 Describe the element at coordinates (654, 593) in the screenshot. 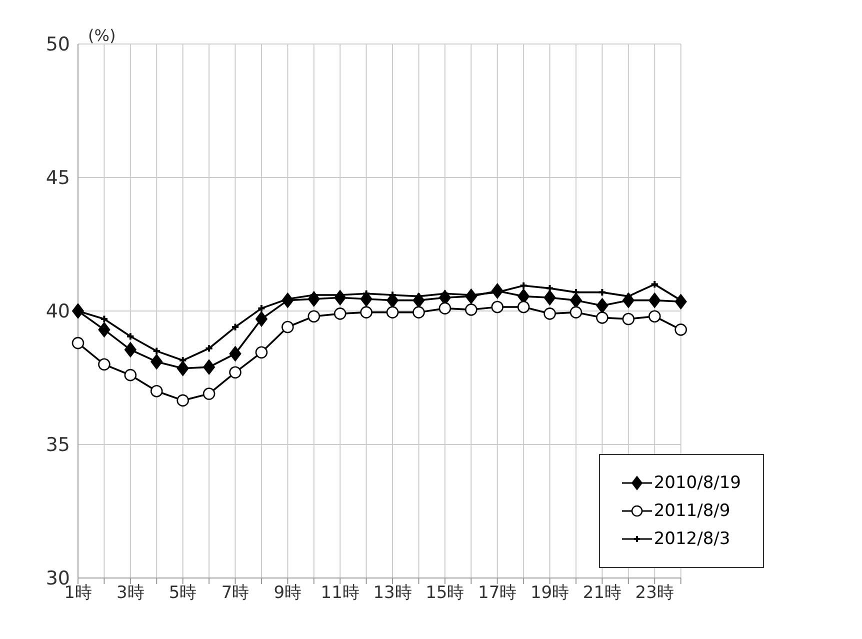

I see `x-tick-label: 23時` at that location.